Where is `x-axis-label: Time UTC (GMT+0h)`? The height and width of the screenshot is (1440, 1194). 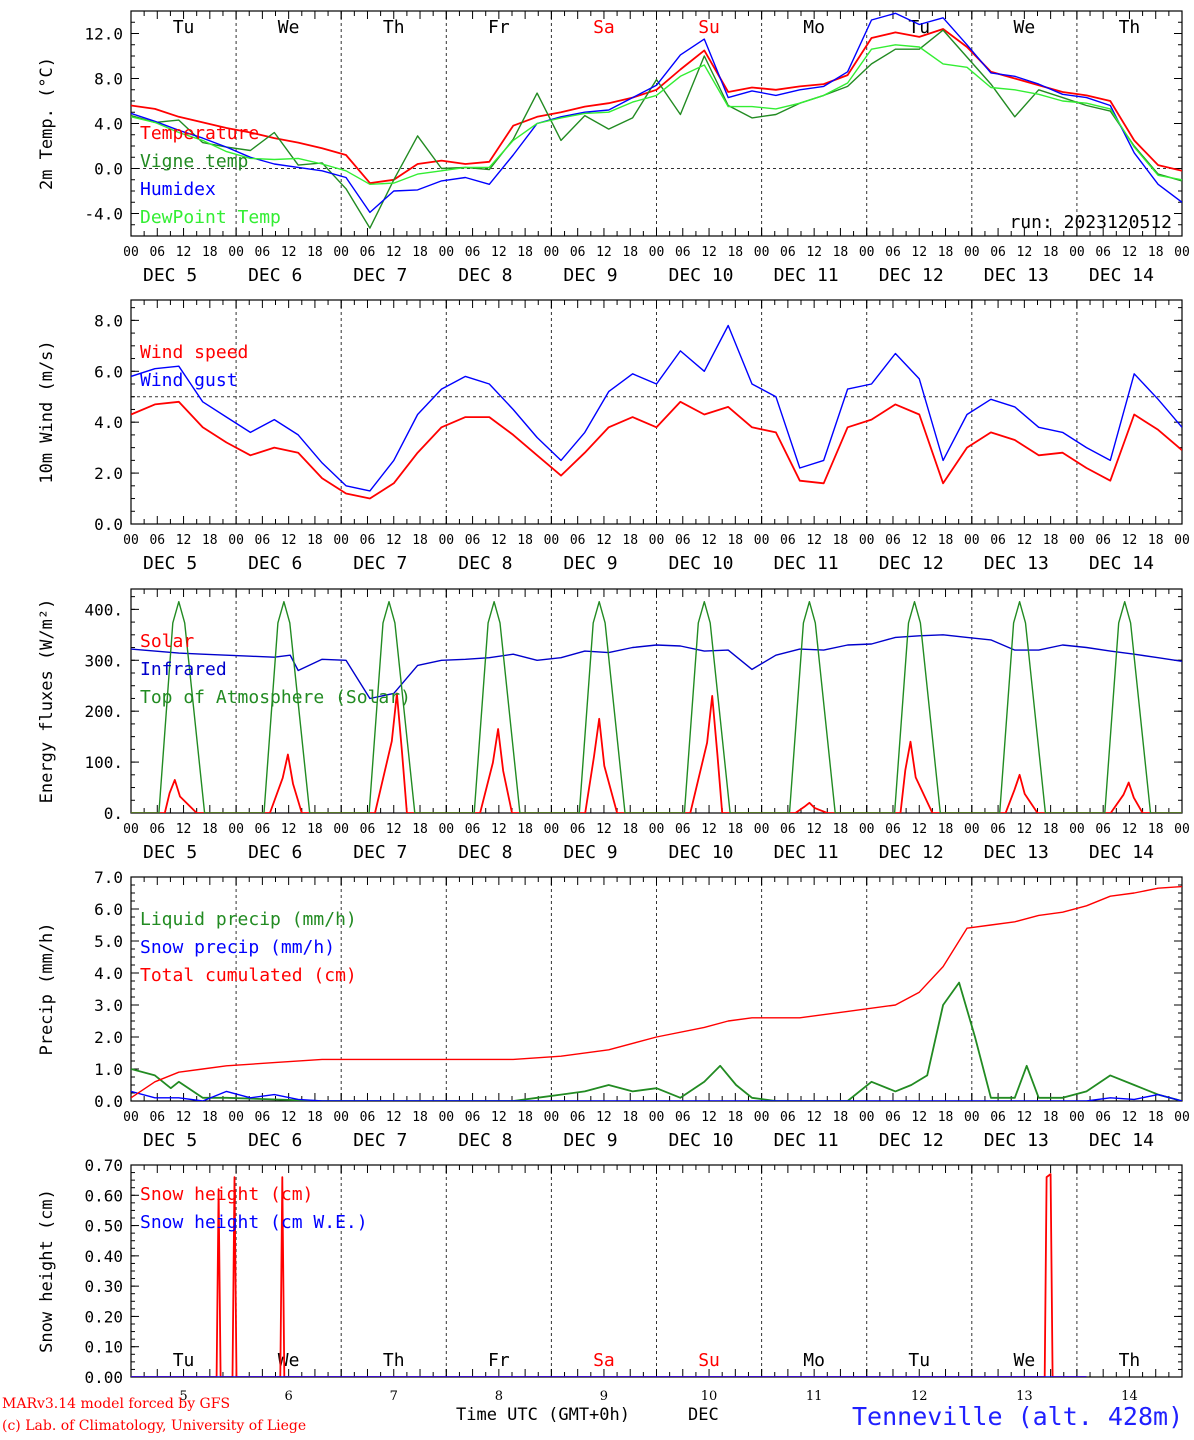 x-axis-label: Time UTC (GMT+0h) is located at coordinates (543, 1415).